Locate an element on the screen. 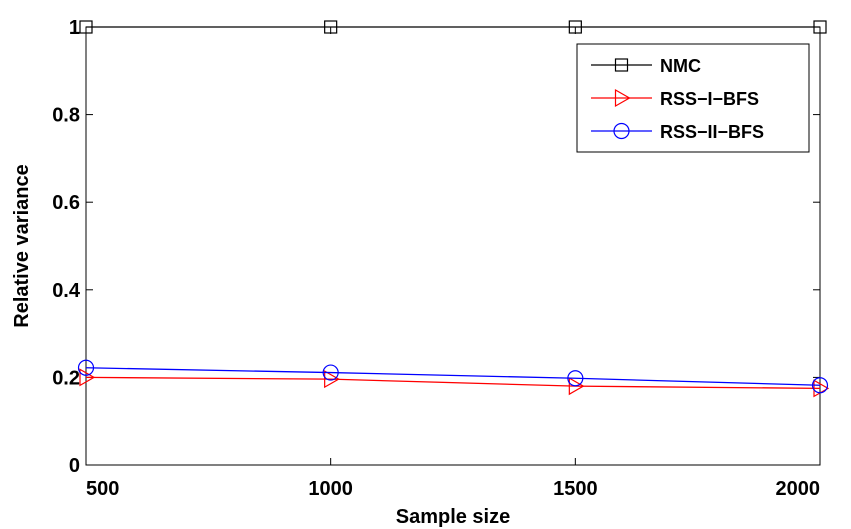  x-tick-label: 500 is located at coordinates (102, 489).